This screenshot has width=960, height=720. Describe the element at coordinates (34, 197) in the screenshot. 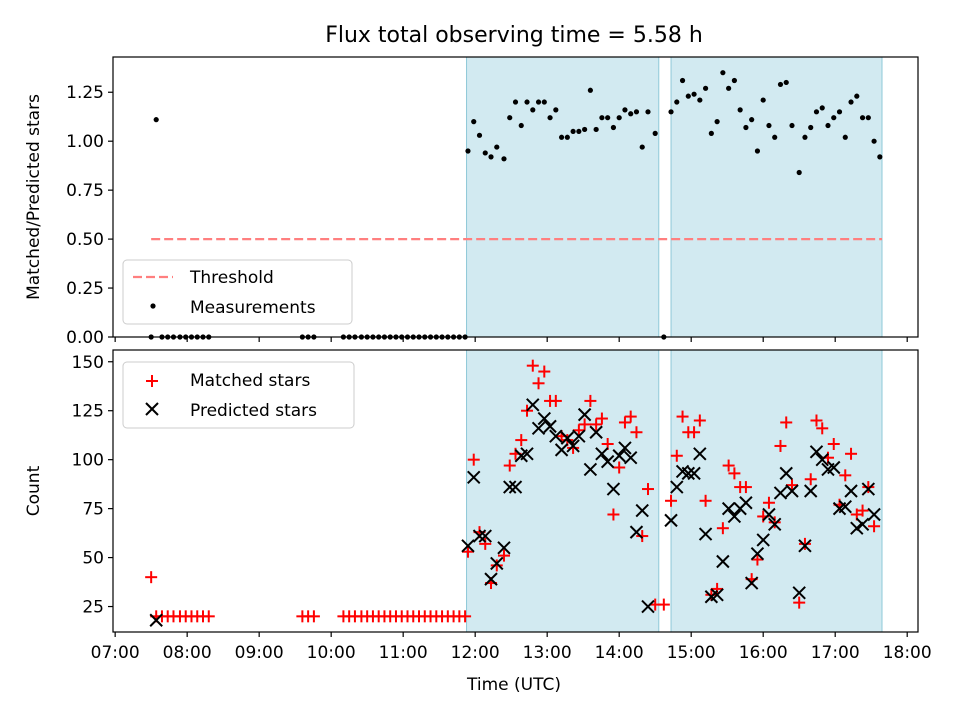

I see `y-axis-label: Matched/Predicted stars` at that location.